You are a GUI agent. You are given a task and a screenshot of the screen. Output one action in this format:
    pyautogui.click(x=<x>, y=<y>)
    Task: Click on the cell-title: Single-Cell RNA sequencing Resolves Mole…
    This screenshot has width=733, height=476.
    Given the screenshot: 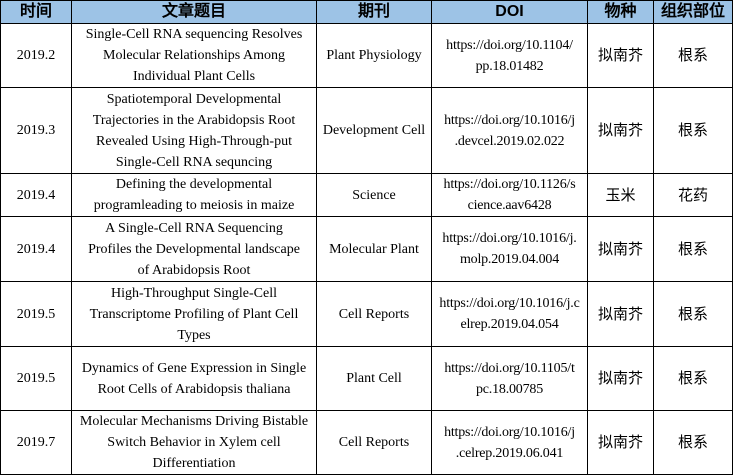 What is the action you would take?
    pyautogui.click(x=194, y=55)
    